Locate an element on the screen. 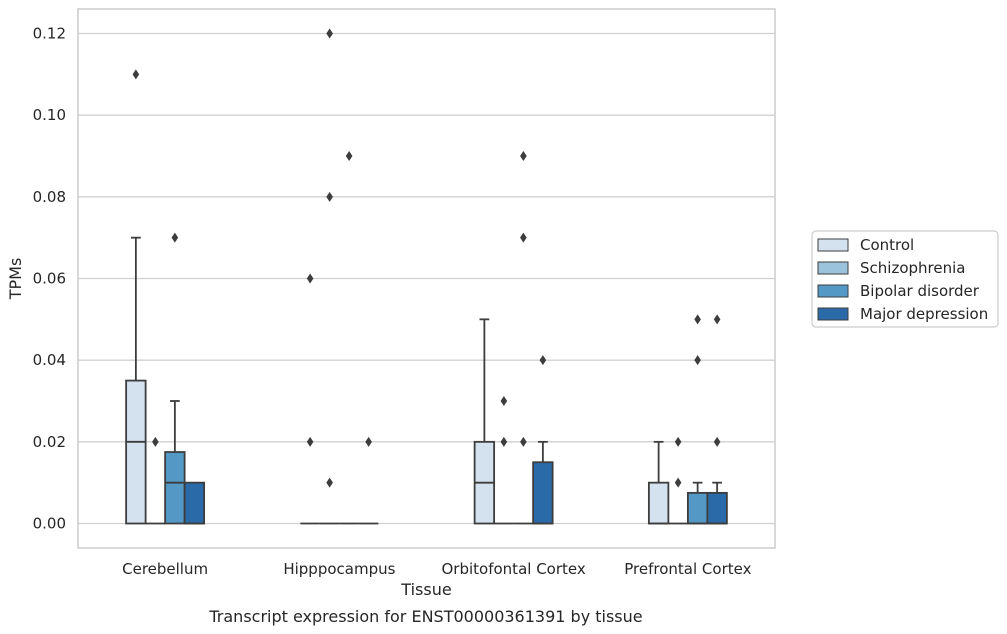 This screenshot has height=634, width=1007. y-tick-label: 0.00 is located at coordinates (49, 524).